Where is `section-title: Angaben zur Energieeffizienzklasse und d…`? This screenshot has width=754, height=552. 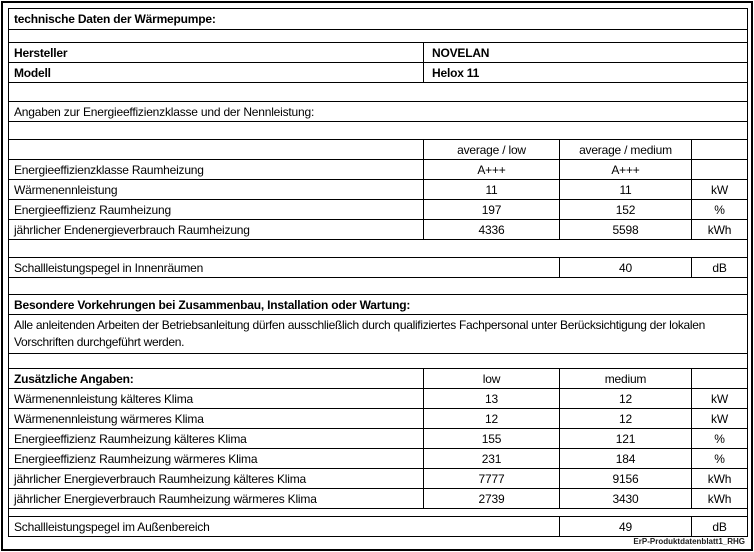
section-title: Angaben zur Energieeffizienzklasse und d… is located at coordinates (164, 111).